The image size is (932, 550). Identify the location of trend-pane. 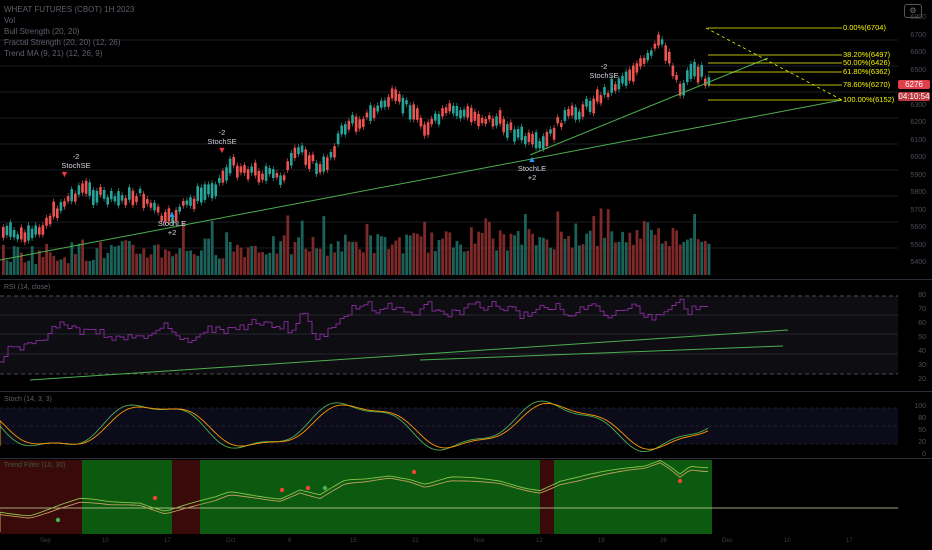
(449, 497).